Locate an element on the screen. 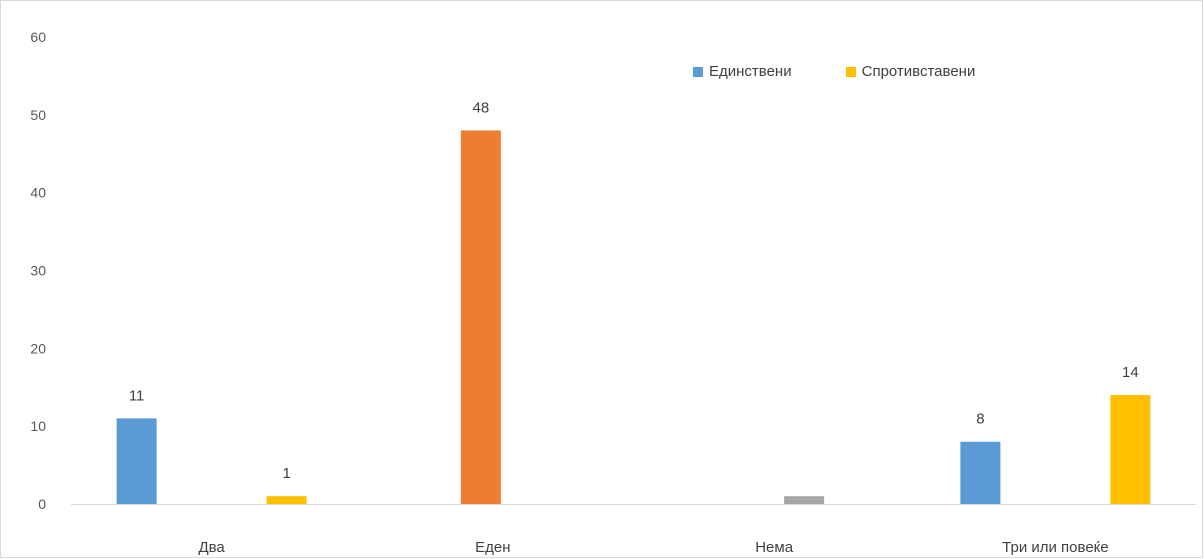 The width and height of the screenshot is (1204, 559). legend-item-unique: Единствени is located at coordinates (742, 71).